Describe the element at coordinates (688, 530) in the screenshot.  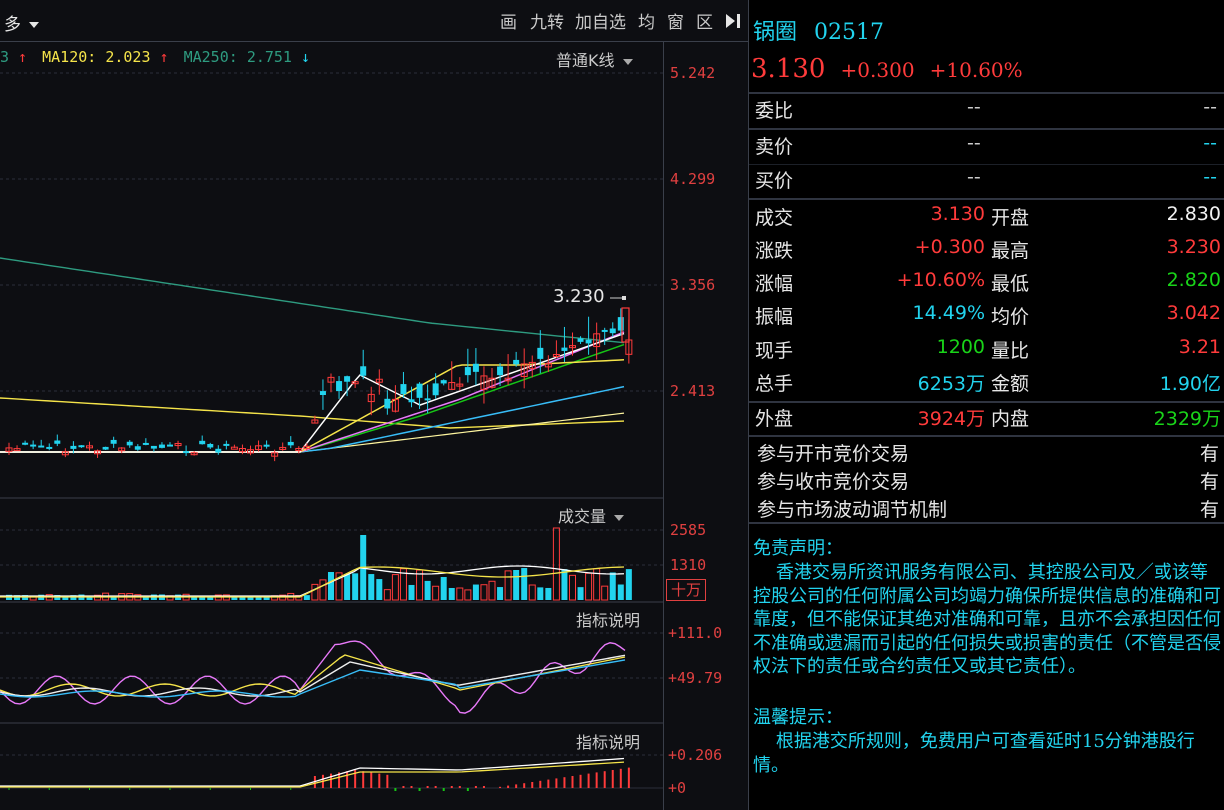
I see `volume-axis-label: 2585` at that location.